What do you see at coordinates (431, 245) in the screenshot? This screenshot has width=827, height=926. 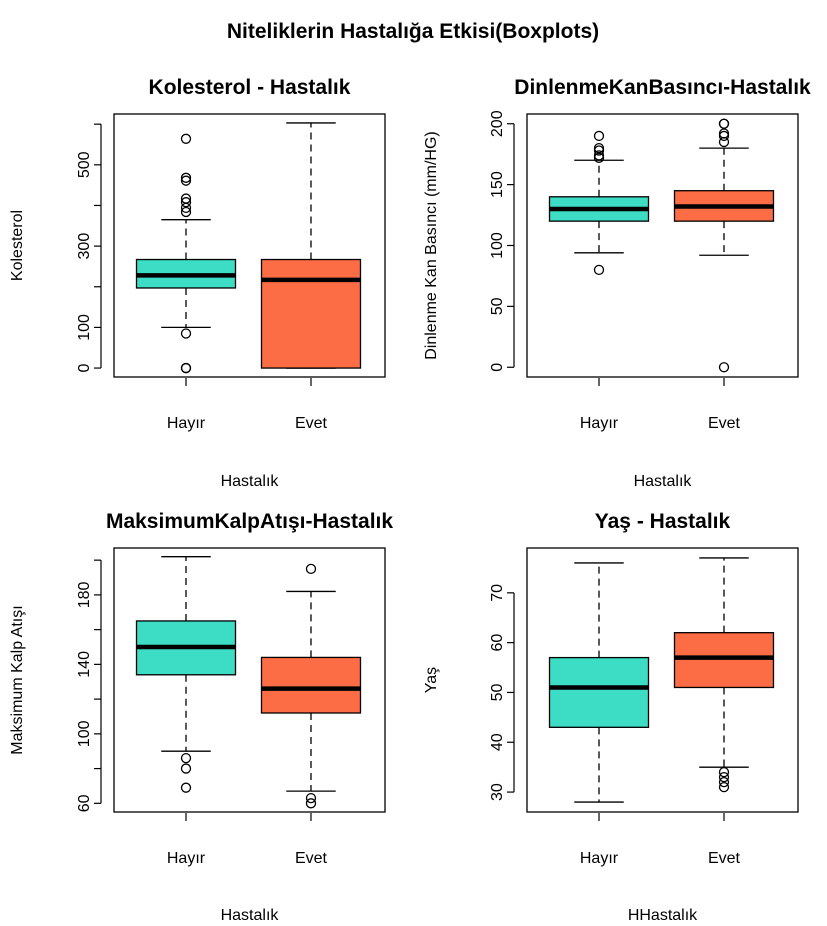 I see `y-axis-label: Dinlenme Kan Basıncı (mm/HG)` at bounding box center [431, 245].